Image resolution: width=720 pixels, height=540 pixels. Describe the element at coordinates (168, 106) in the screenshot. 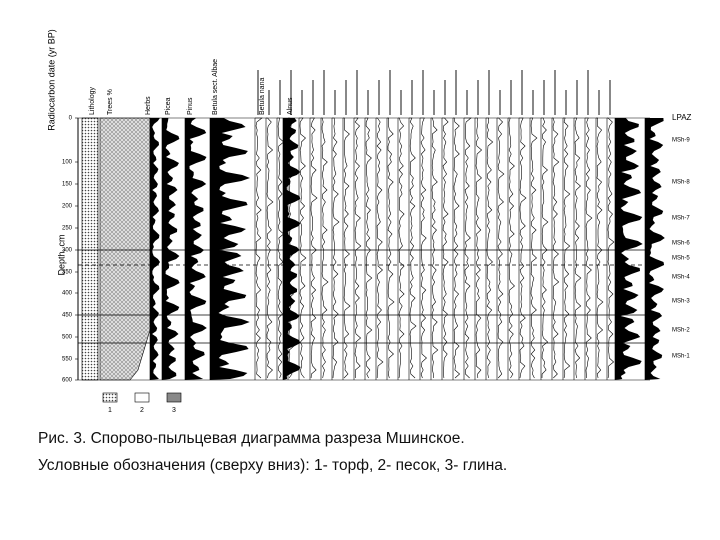

I see `column-header: Picea` at that location.